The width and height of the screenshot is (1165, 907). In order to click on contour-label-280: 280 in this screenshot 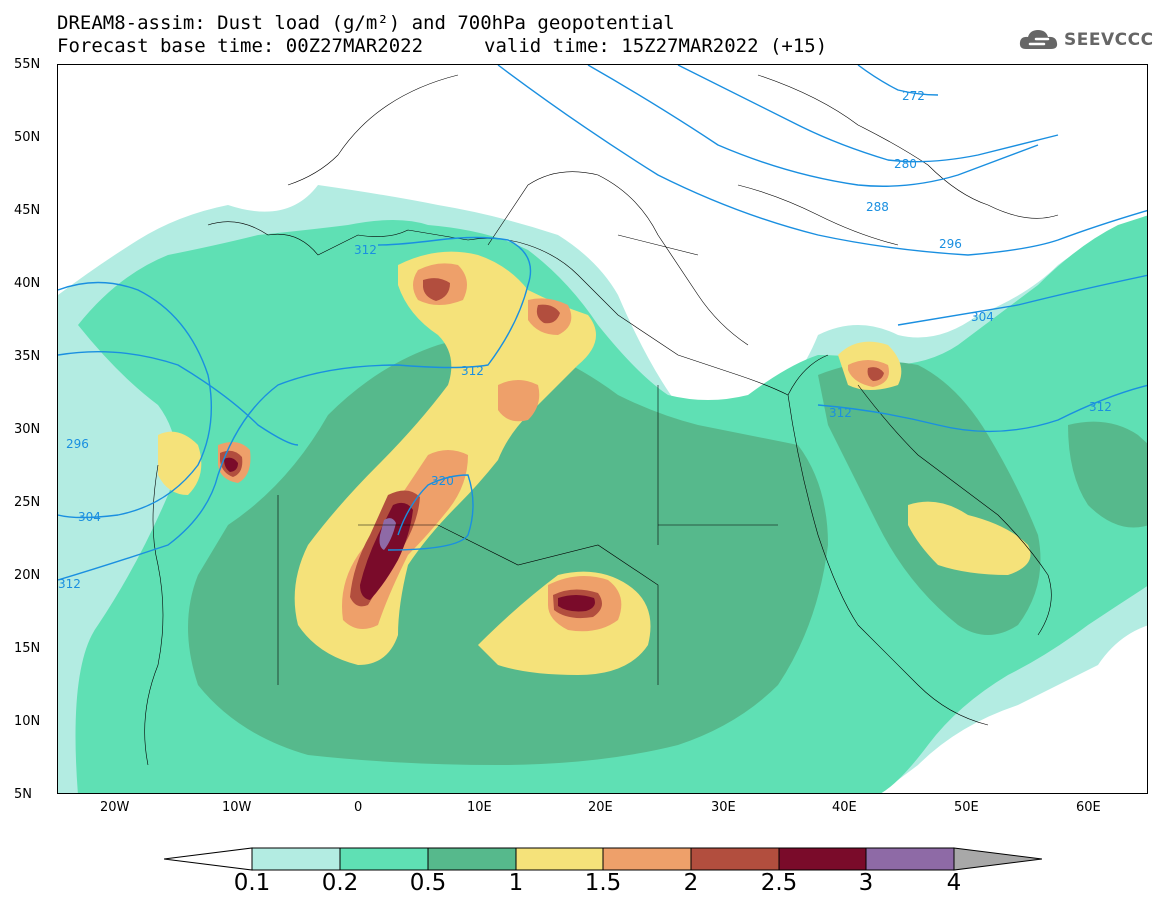, I will do `click(905, 164)`.